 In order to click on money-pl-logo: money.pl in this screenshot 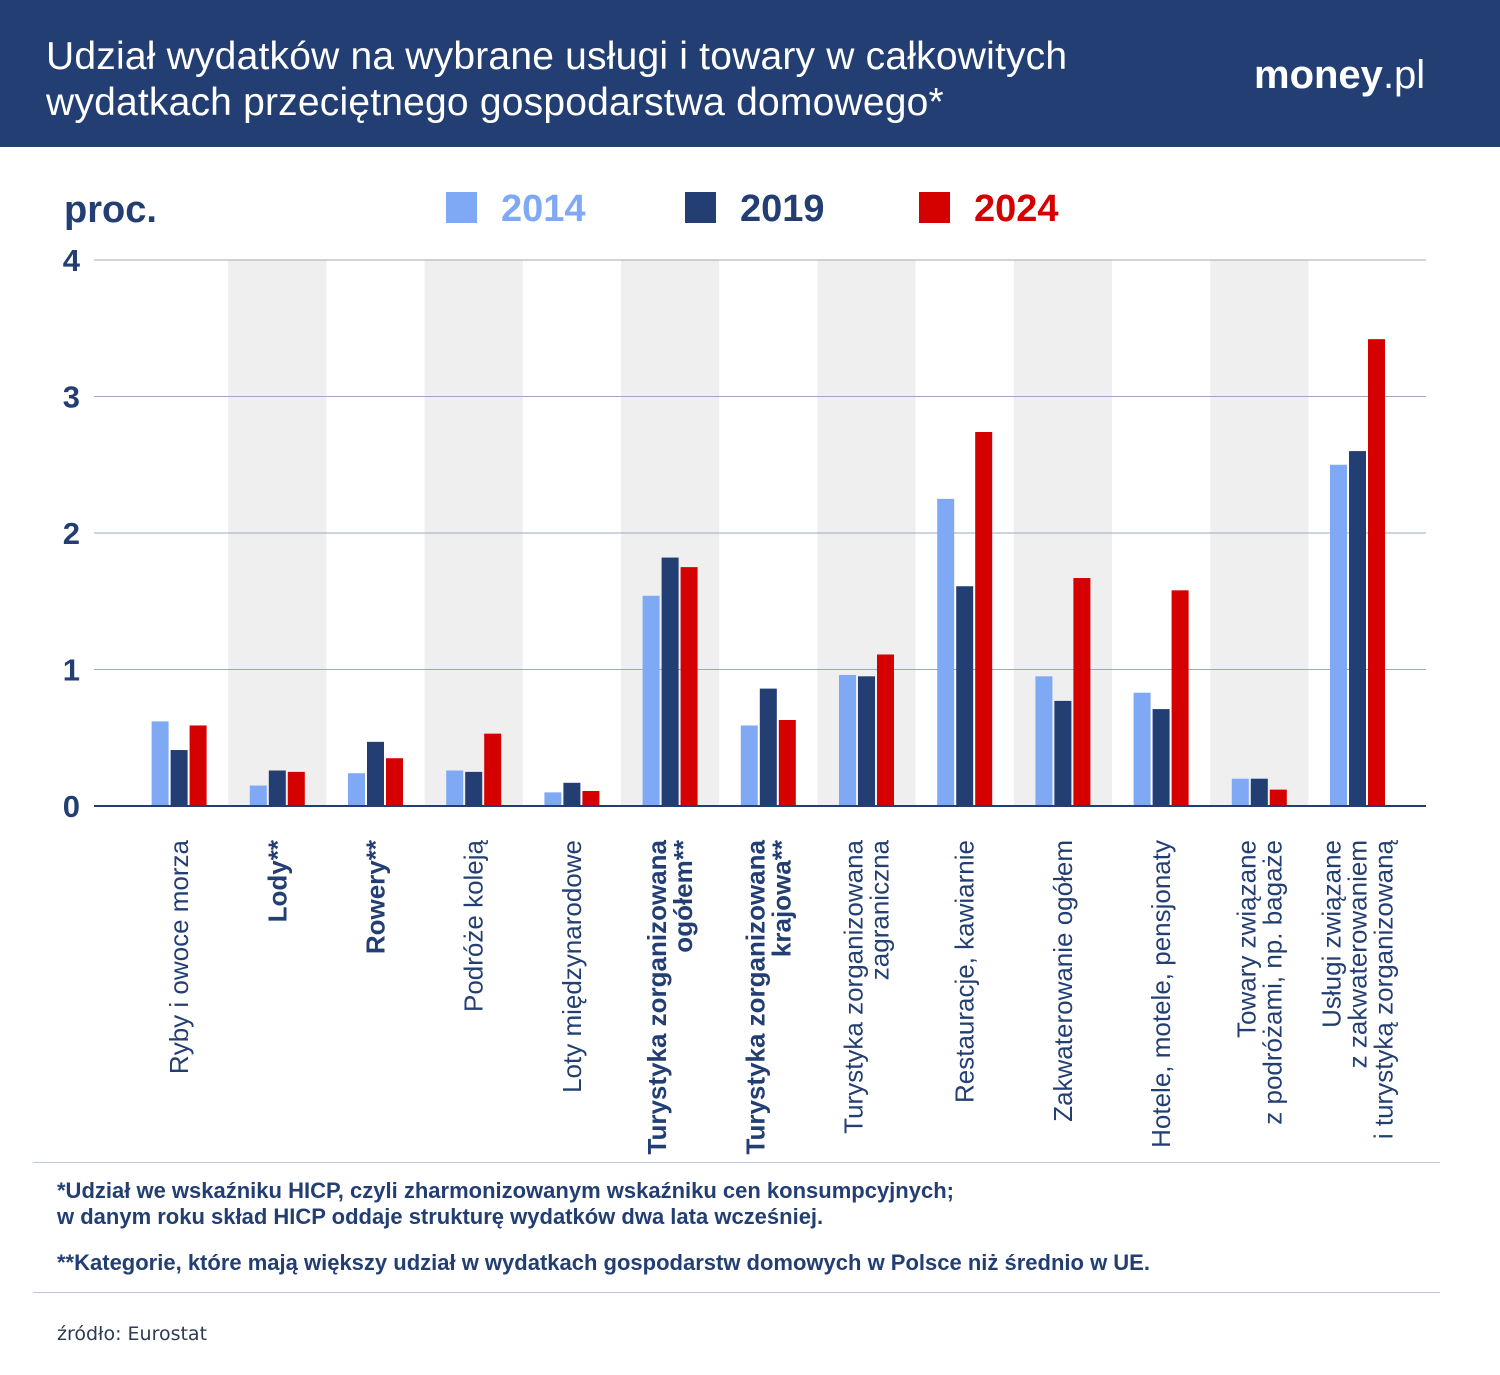, I will do `click(1339, 75)`.